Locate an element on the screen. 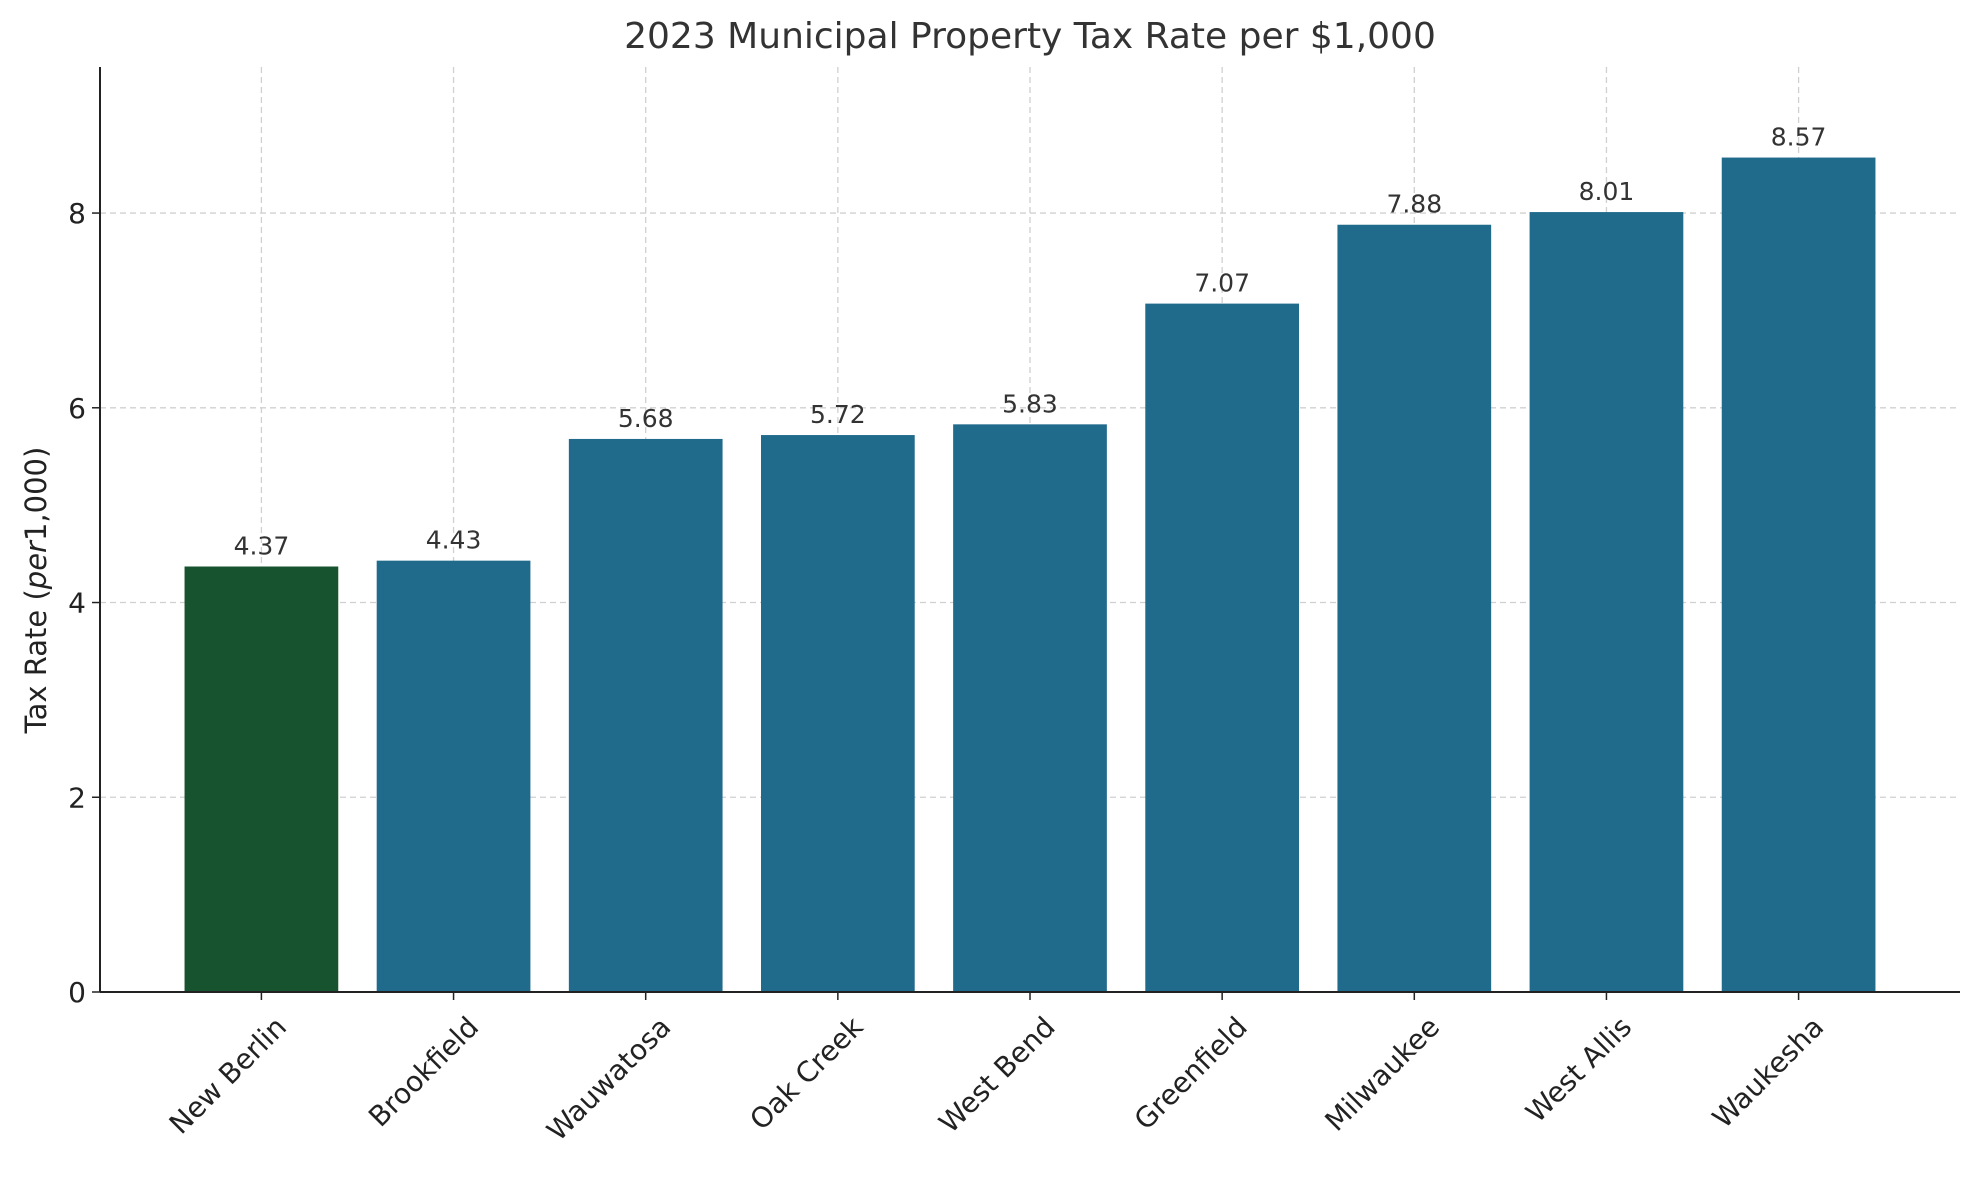 The width and height of the screenshot is (1979, 1184). data-label: 7.07 is located at coordinates (1222, 283).